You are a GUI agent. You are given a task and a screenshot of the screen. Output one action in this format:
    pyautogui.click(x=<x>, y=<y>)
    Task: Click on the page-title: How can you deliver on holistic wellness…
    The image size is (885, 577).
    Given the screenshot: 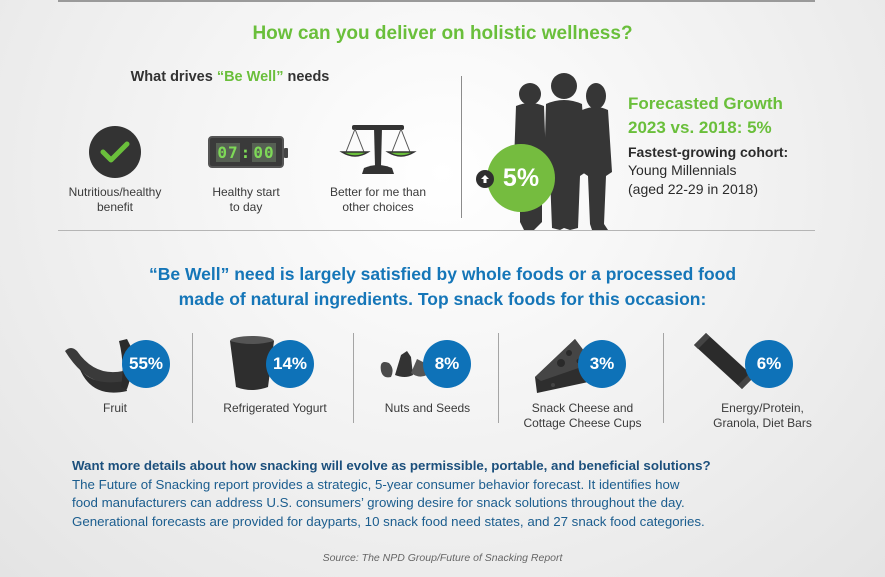 What is the action you would take?
    pyautogui.click(x=442, y=33)
    